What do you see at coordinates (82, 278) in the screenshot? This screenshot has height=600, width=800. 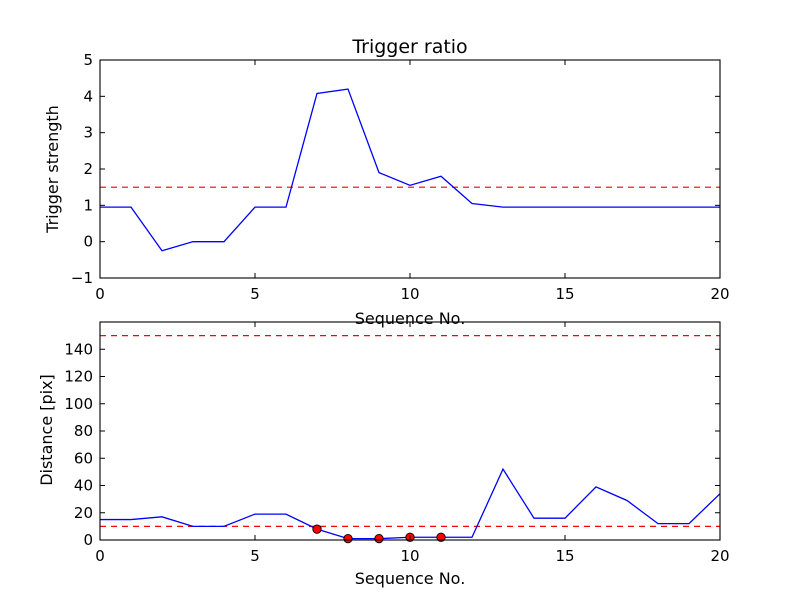 I see `y-tick-label: −1` at bounding box center [82, 278].